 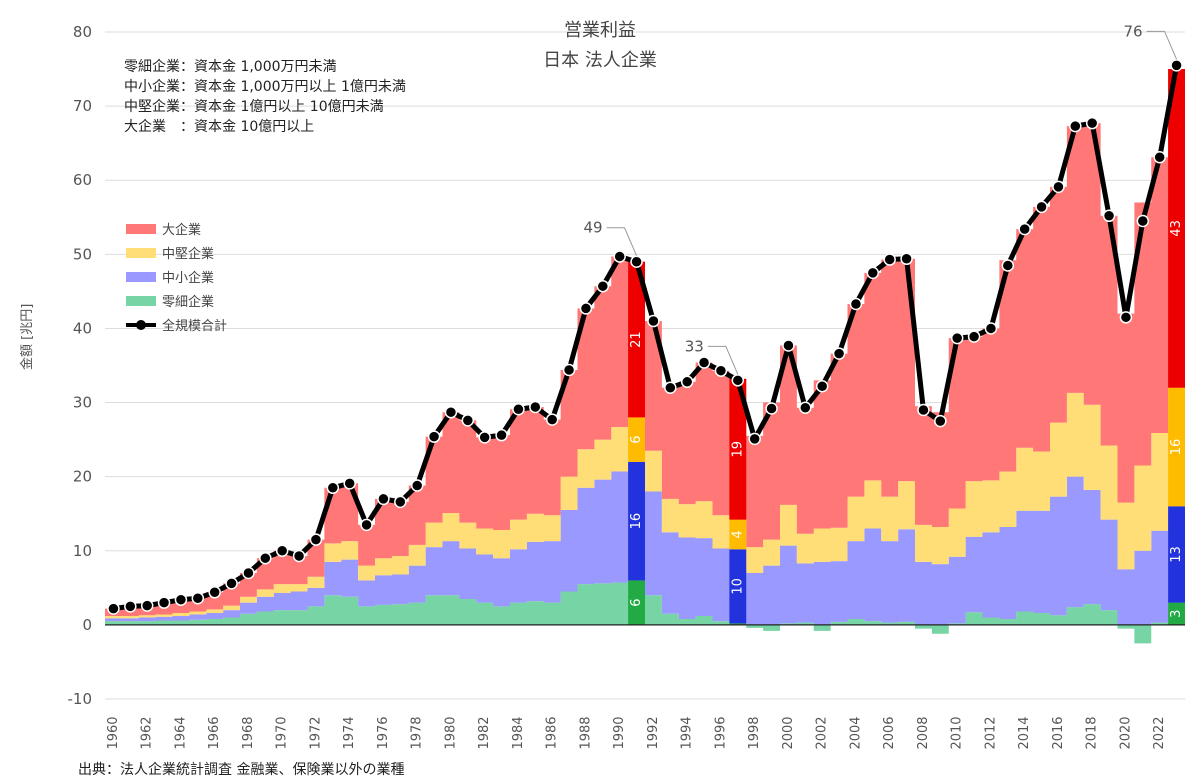 I want to click on y-axis-label: 金額 [兆円], so click(x=27, y=336).